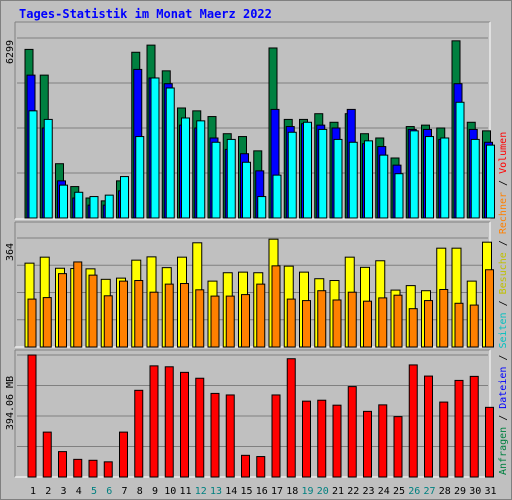 The image size is (512, 500). Describe the element at coordinates (503, 330) in the screenshot. I see `legend-seiten: Seiten` at that location.